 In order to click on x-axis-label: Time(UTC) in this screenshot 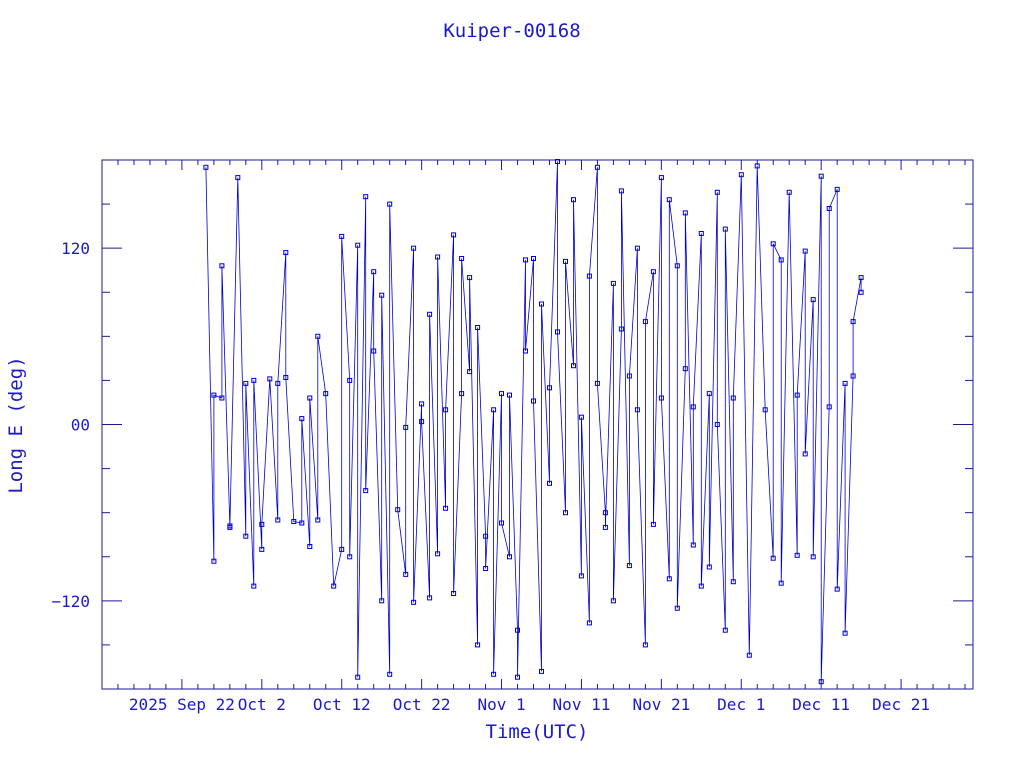, I will do `click(537, 732)`.